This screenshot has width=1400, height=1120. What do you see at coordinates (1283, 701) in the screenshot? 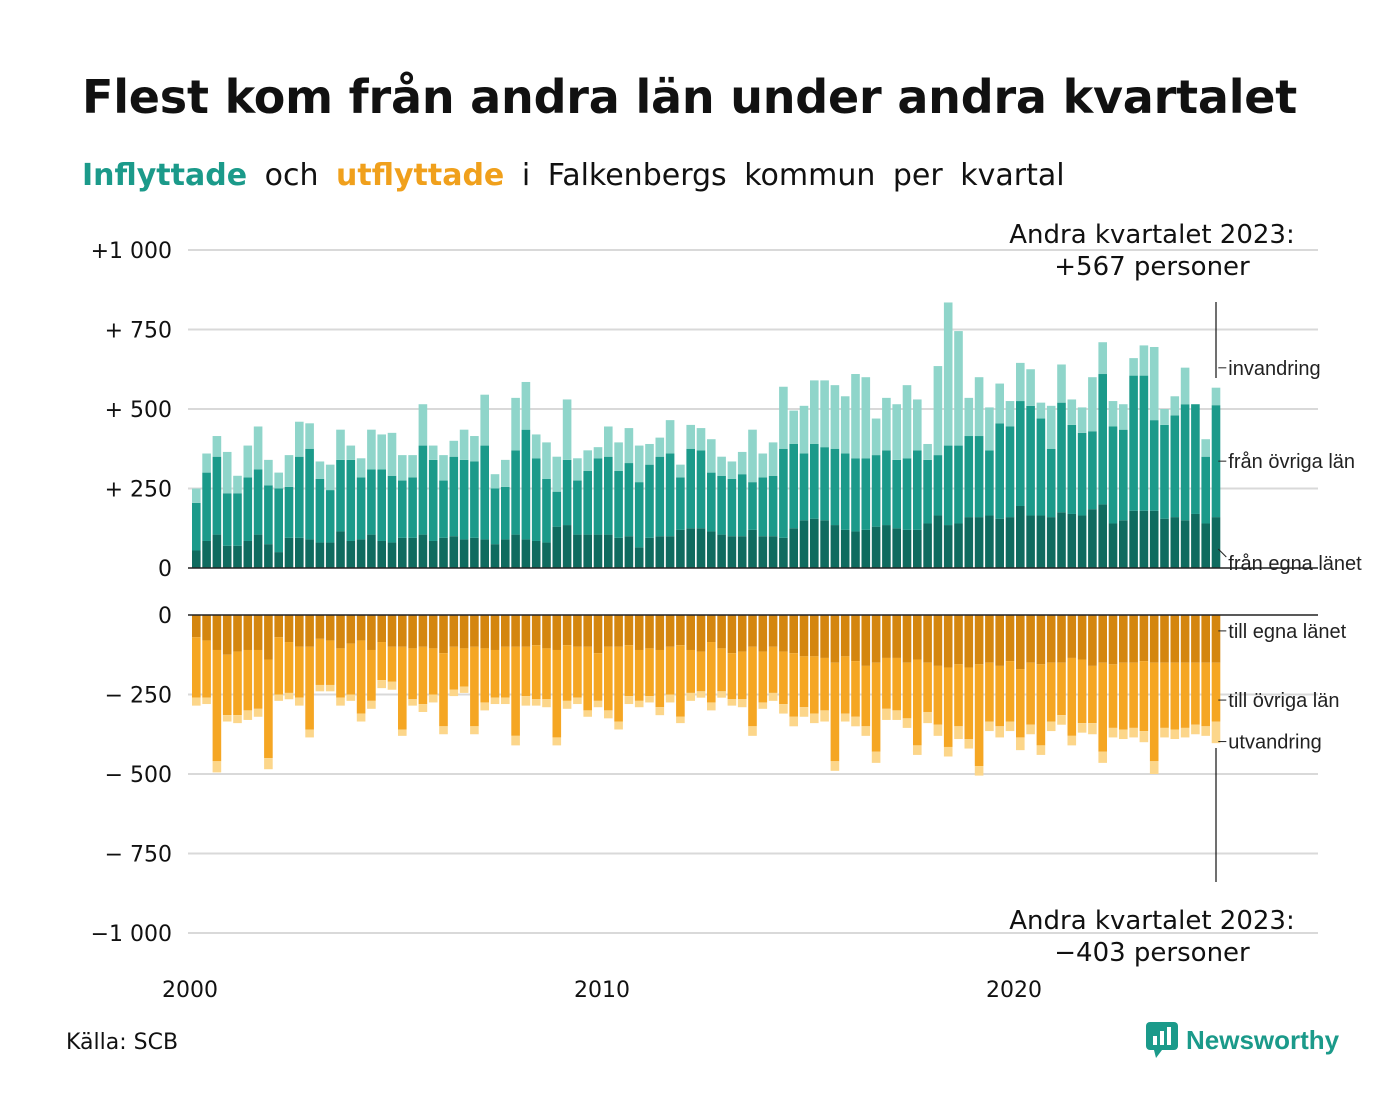
I see `lower-segment-label: till övriga län` at bounding box center [1283, 701].